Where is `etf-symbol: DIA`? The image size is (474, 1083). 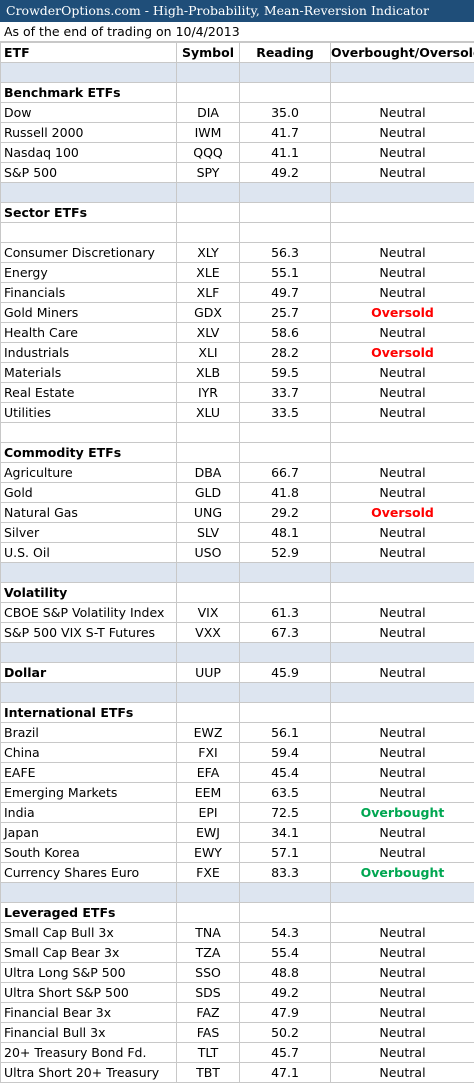
etf-symbol: DIA is located at coordinates (208, 113).